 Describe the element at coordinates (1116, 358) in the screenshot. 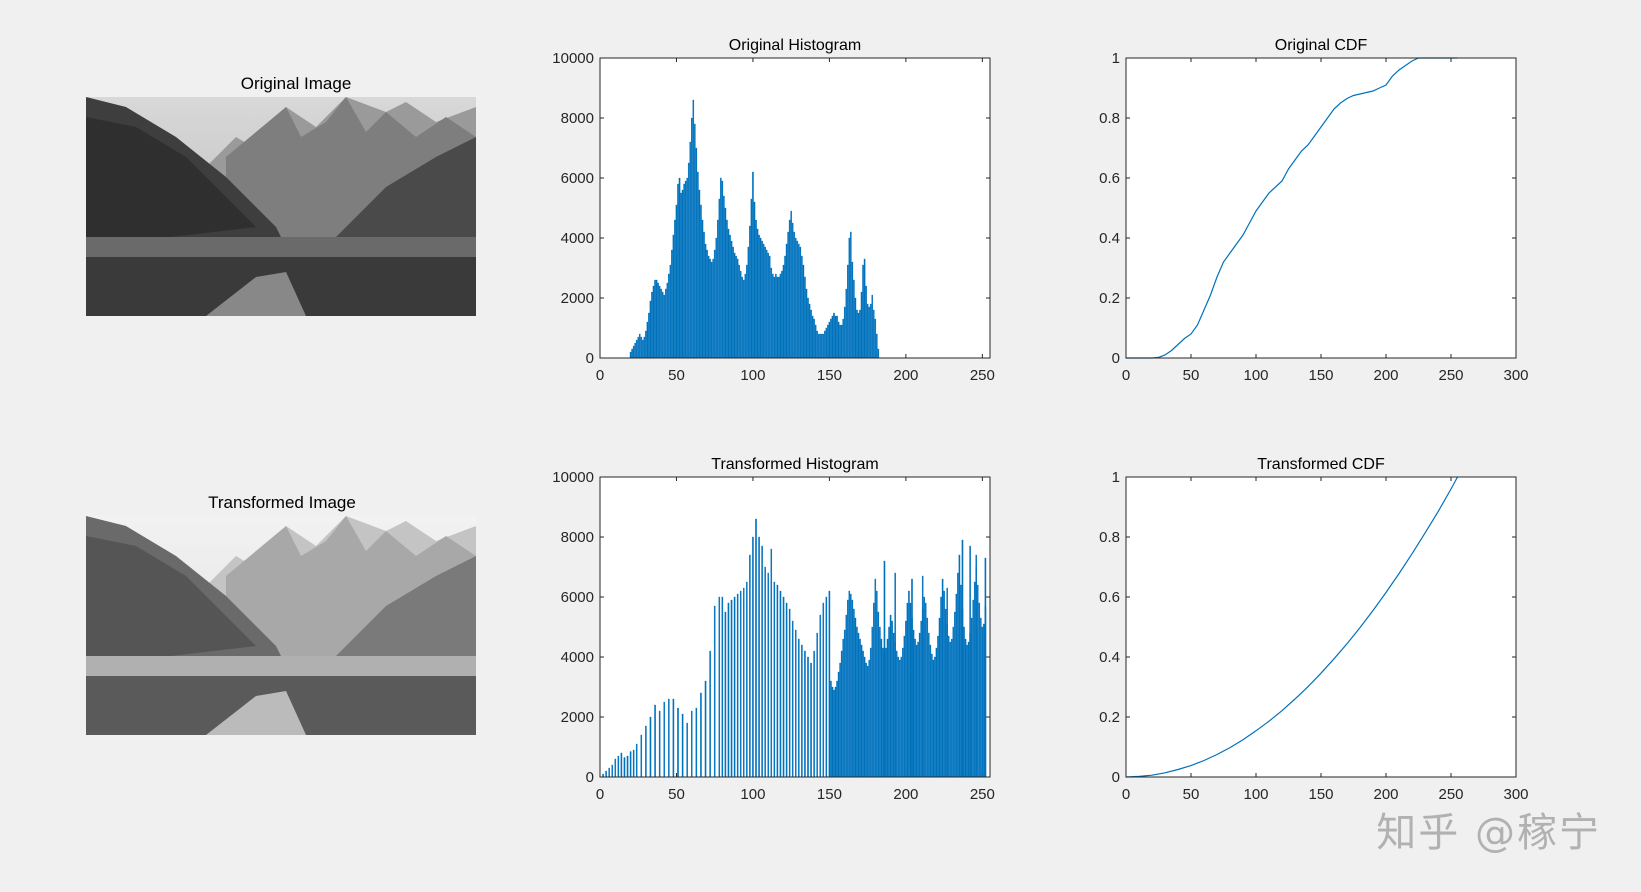

I see `y-tick-label: 0` at that location.